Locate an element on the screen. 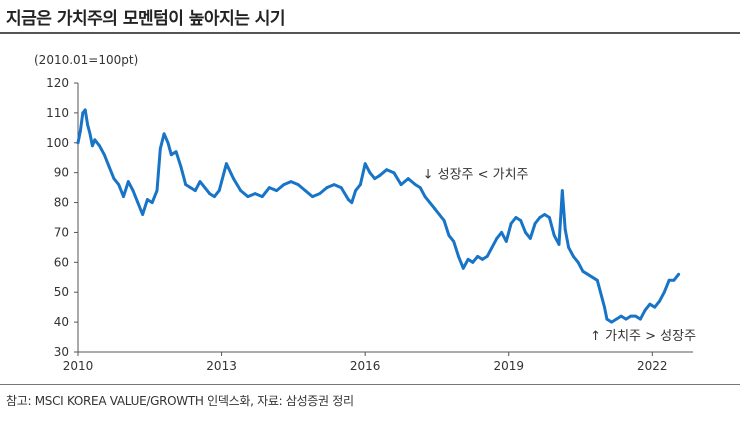 The image size is (740, 421). y-tick-label: 30 is located at coordinates (61, 352).